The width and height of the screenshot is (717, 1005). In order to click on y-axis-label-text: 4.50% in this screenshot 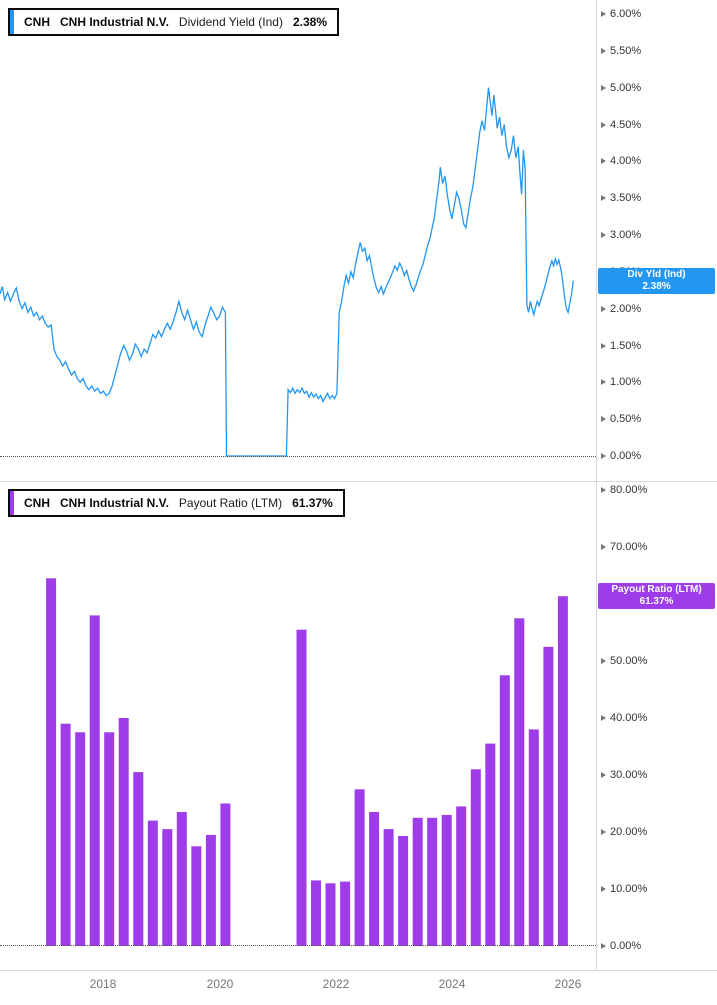, I will do `click(626, 125)`.